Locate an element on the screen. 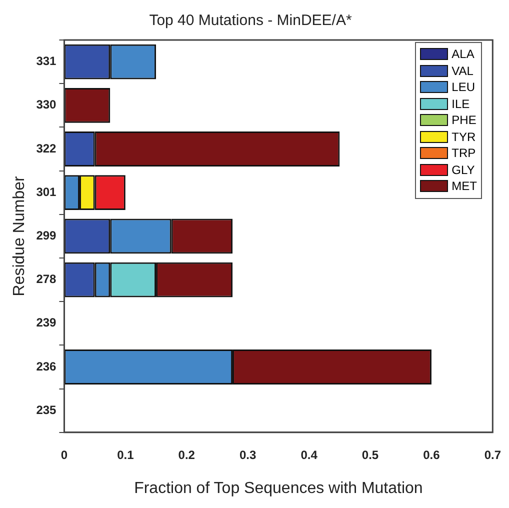 The image size is (509, 508). legend-label: TRP is located at coordinates (464, 153).